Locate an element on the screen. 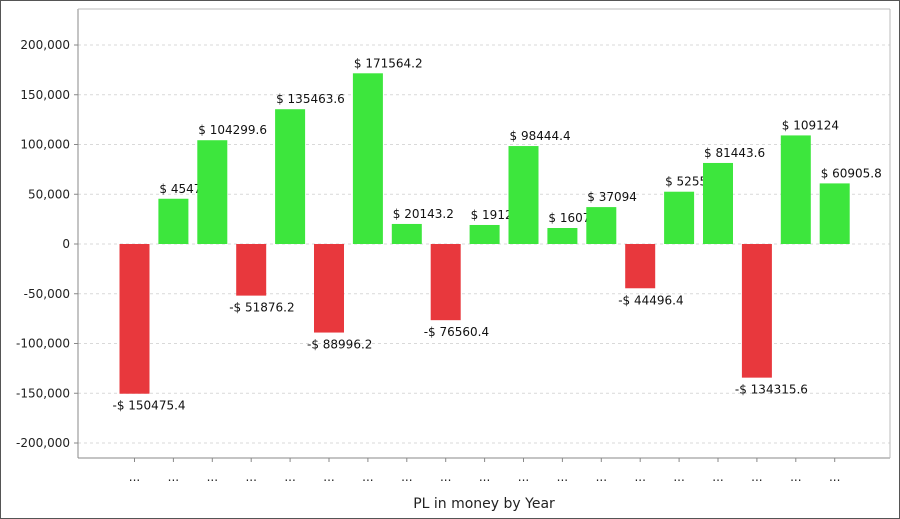 The height and width of the screenshot is (519, 900). data-label: $ 98444.4 is located at coordinates (540, 136).